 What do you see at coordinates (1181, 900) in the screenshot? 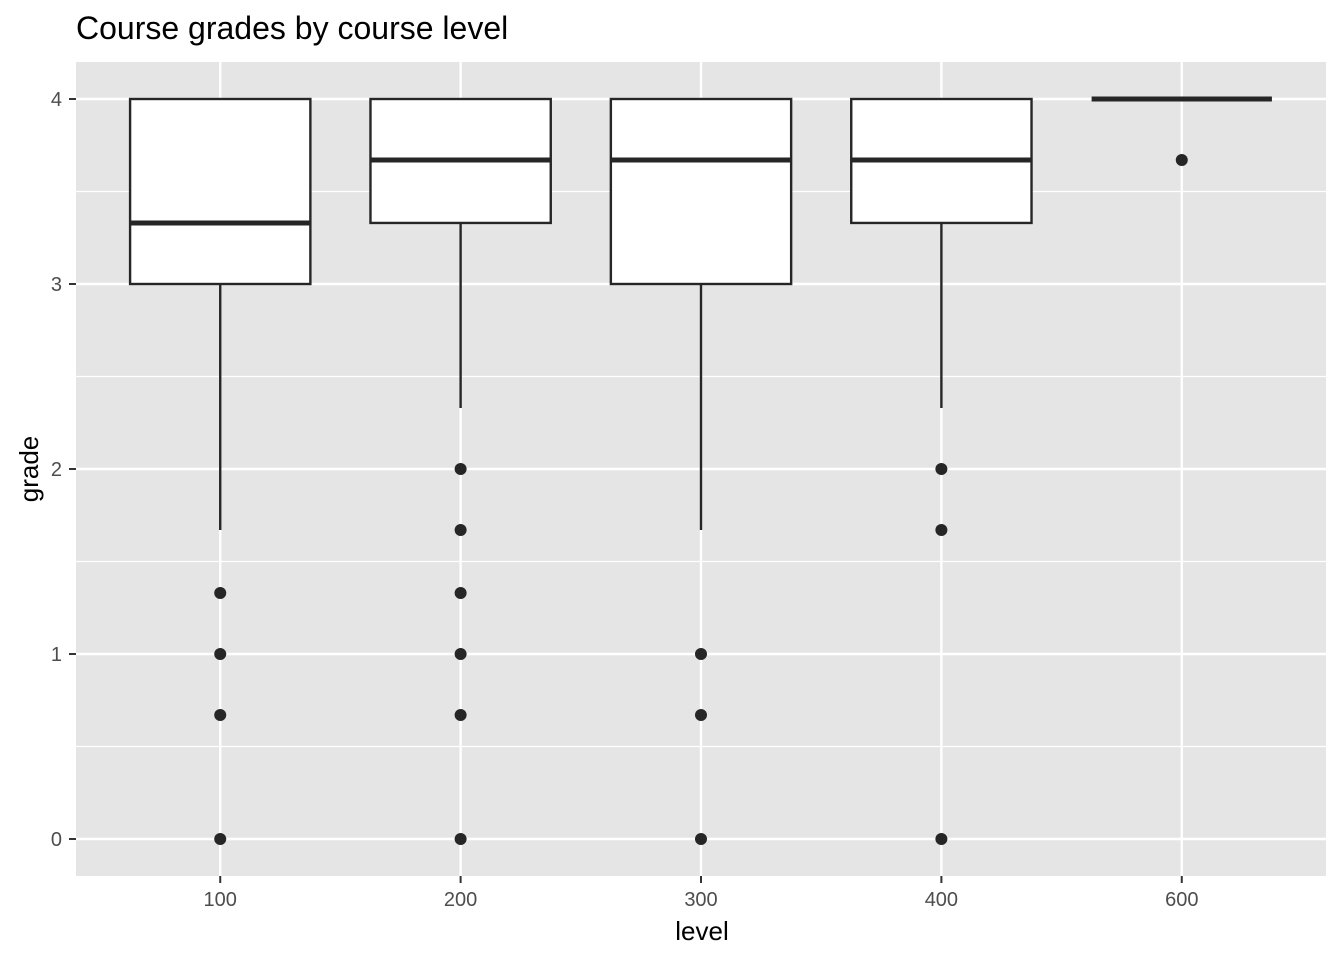
I see `x-tick-label: 600` at bounding box center [1181, 900].